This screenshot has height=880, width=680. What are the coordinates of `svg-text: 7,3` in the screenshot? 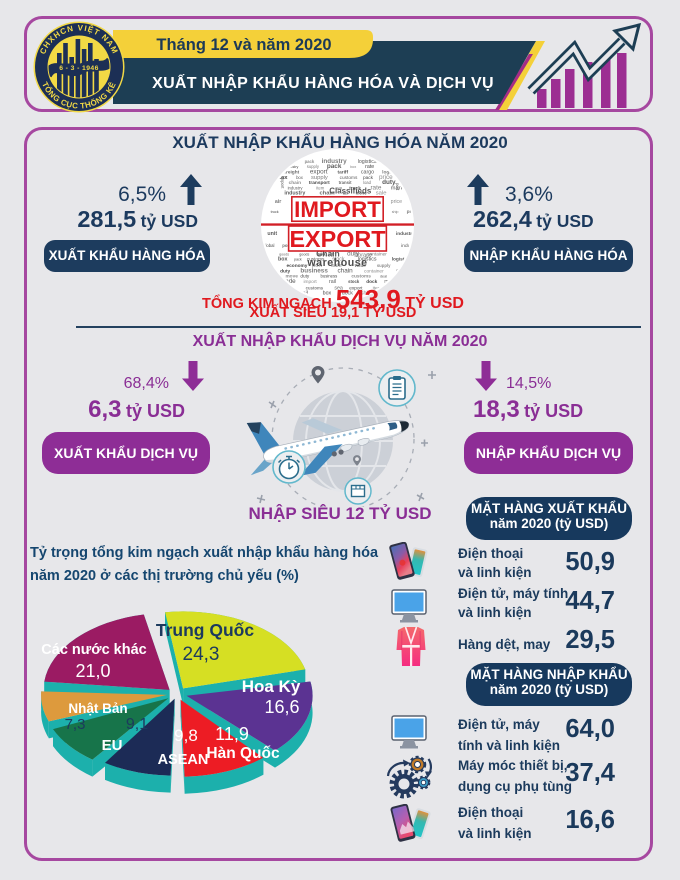 It's located at (75, 724).